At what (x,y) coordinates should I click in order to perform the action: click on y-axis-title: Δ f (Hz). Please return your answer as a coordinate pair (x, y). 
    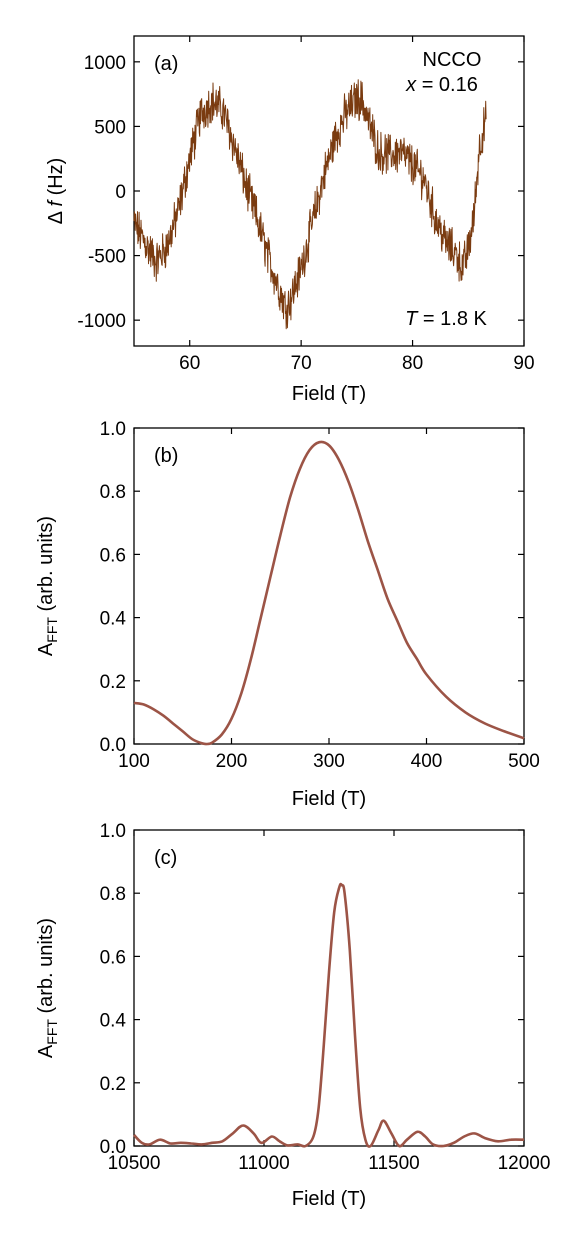
    Looking at the image, I should click on (56, 191).